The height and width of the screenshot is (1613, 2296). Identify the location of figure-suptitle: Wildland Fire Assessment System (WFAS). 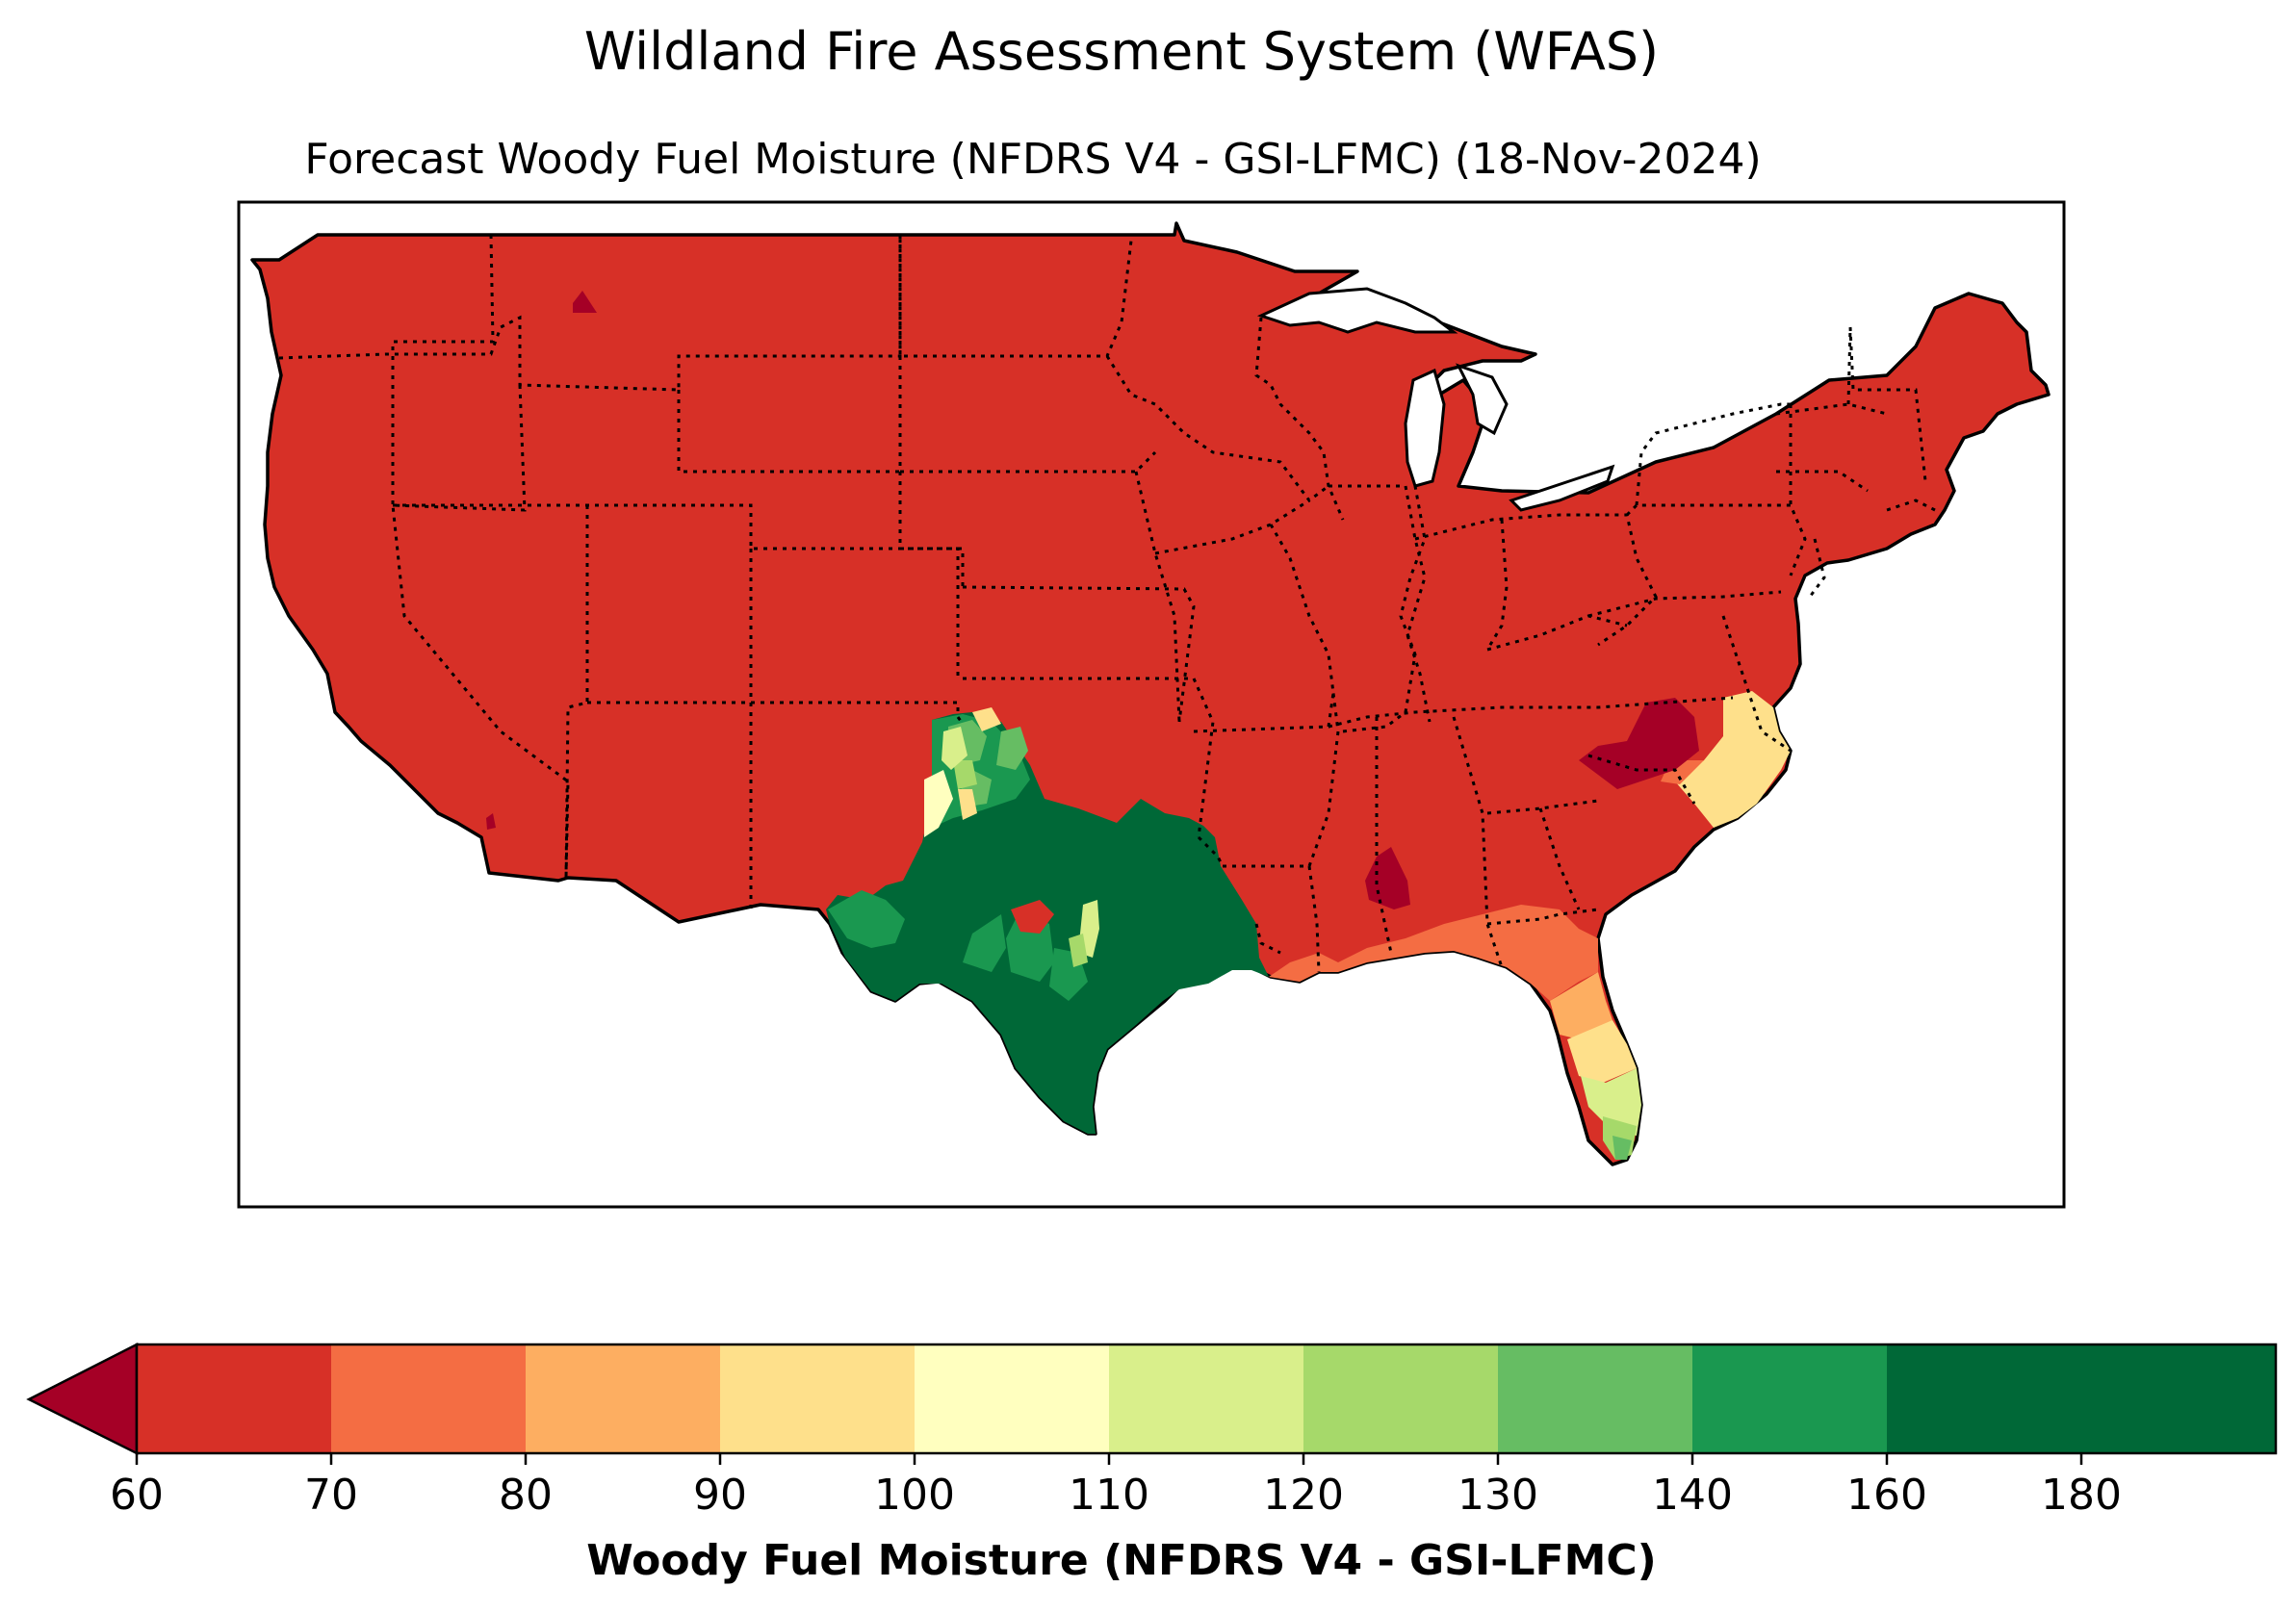
(1121, 51).